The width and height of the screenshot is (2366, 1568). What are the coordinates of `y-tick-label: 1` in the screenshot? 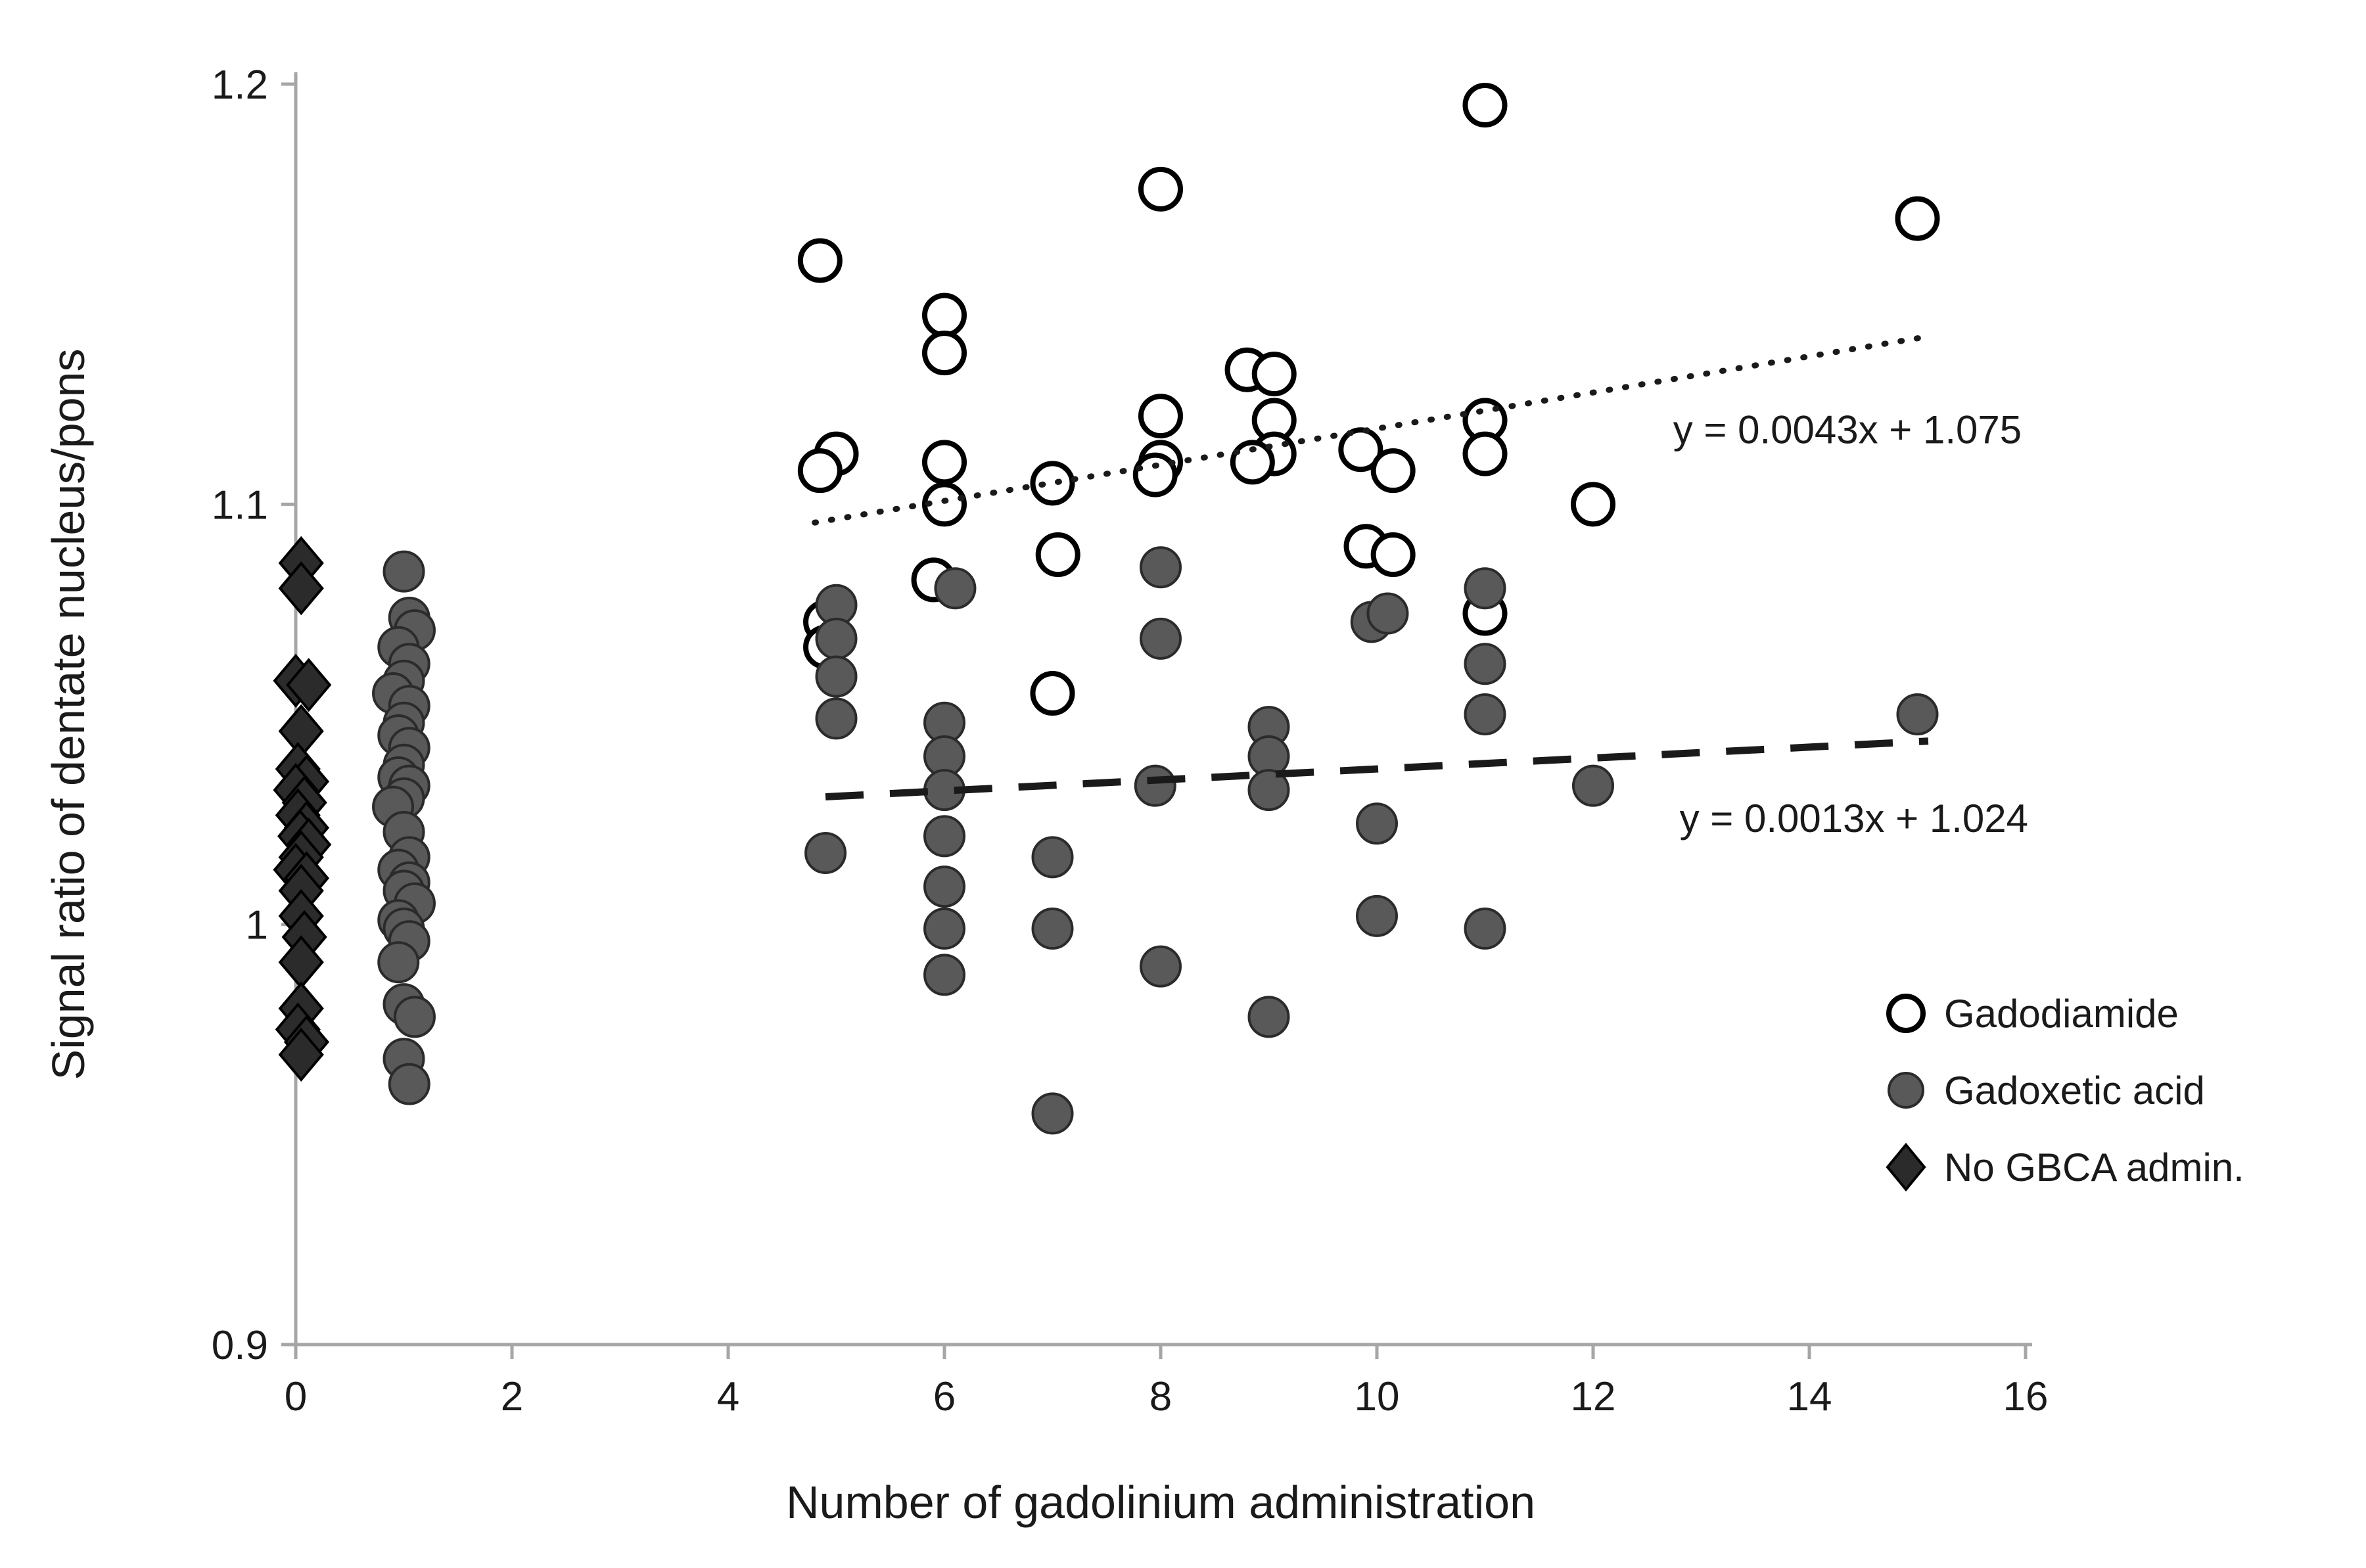 It's located at (257, 925).